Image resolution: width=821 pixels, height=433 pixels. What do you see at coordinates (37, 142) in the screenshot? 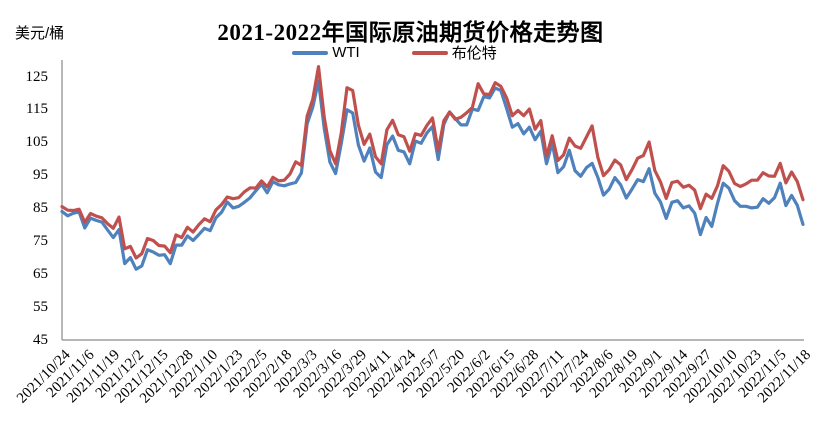
I see `y-tick-label: 105` at bounding box center [37, 142].